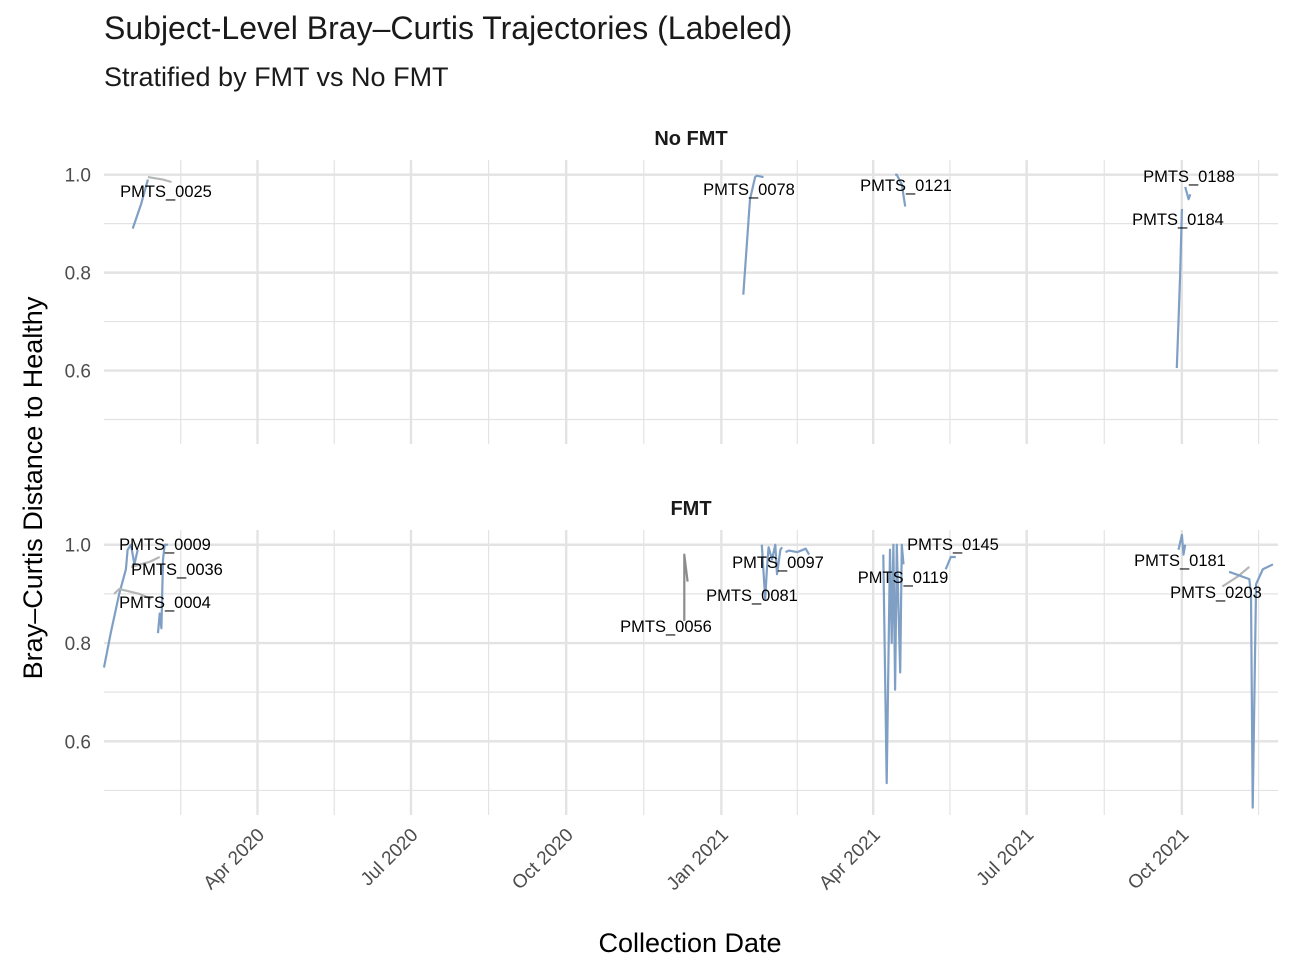  What do you see at coordinates (903, 578) in the screenshot?
I see `subject-label: PMTS_0119` at bounding box center [903, 578].